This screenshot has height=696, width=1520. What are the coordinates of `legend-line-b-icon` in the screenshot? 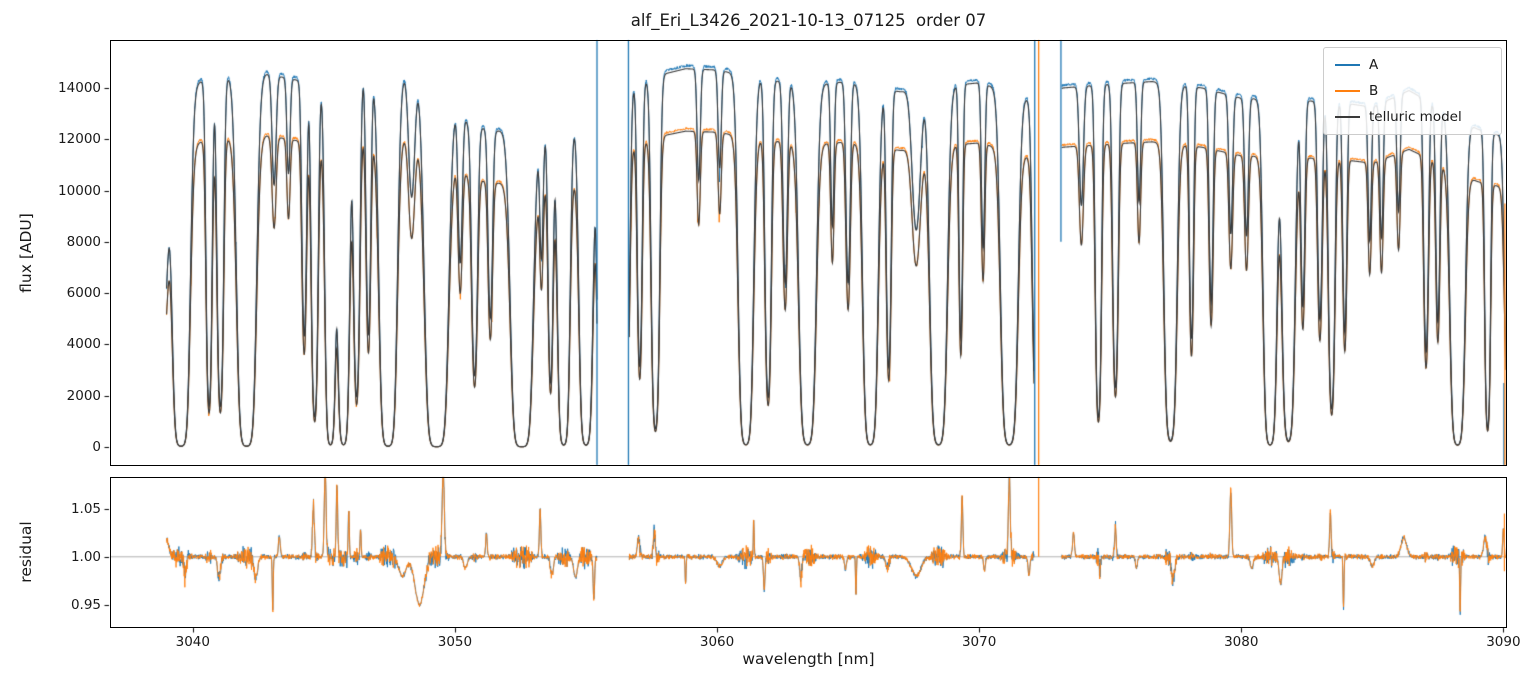 It's located at (1347, 91).